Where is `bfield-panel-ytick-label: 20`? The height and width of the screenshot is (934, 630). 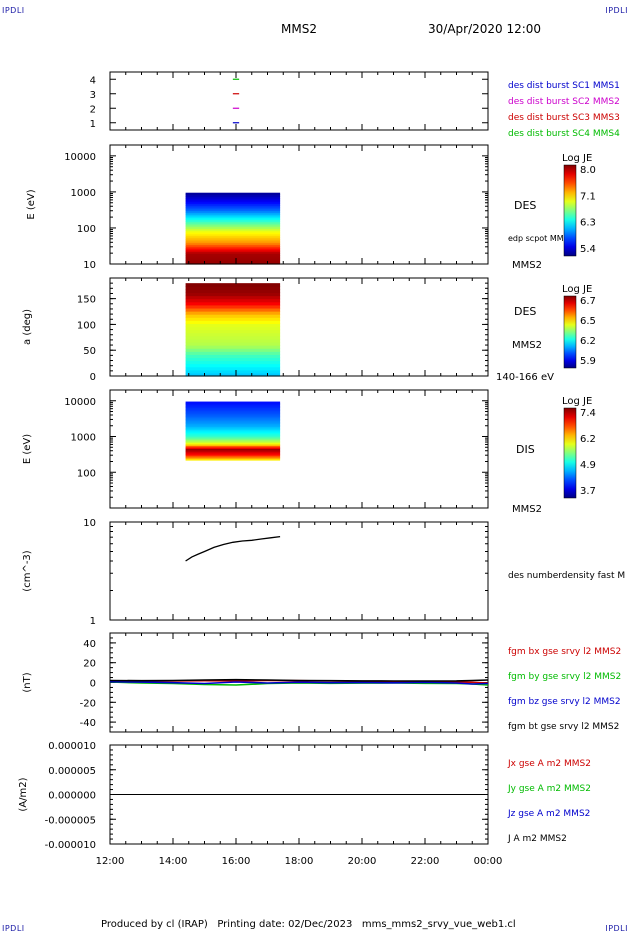
bfield-panel-ytick-label: 20 is located at coordinates (89, 664).